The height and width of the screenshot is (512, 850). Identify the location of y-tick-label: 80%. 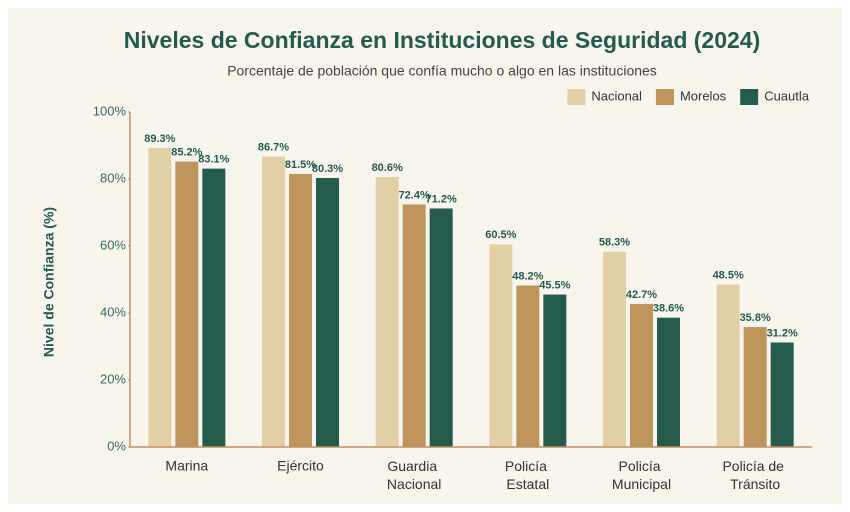
(113, 177).